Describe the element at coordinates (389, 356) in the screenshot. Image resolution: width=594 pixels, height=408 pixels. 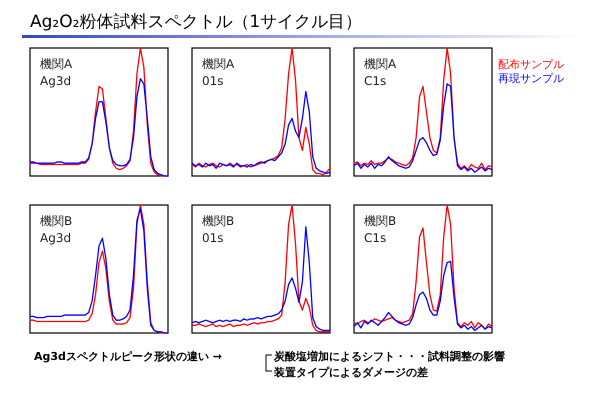
I see `text: 炭酸塩増加によるシフト・・・試料調整の影響` at that location.